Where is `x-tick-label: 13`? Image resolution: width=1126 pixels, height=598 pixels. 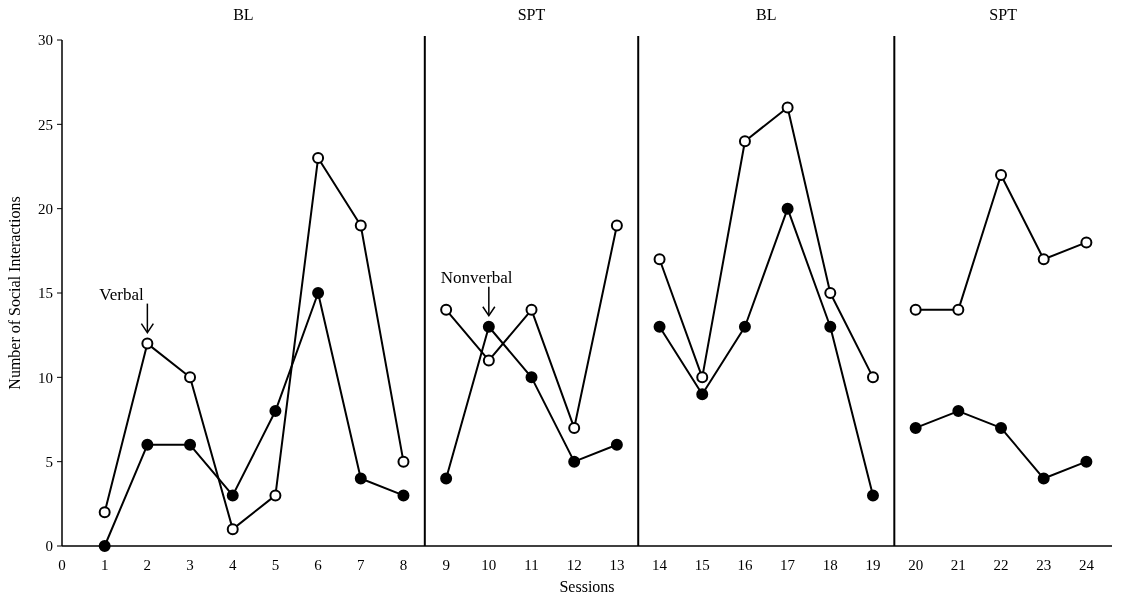
x-tick-label: 13 is located at coordinates (617, 565).